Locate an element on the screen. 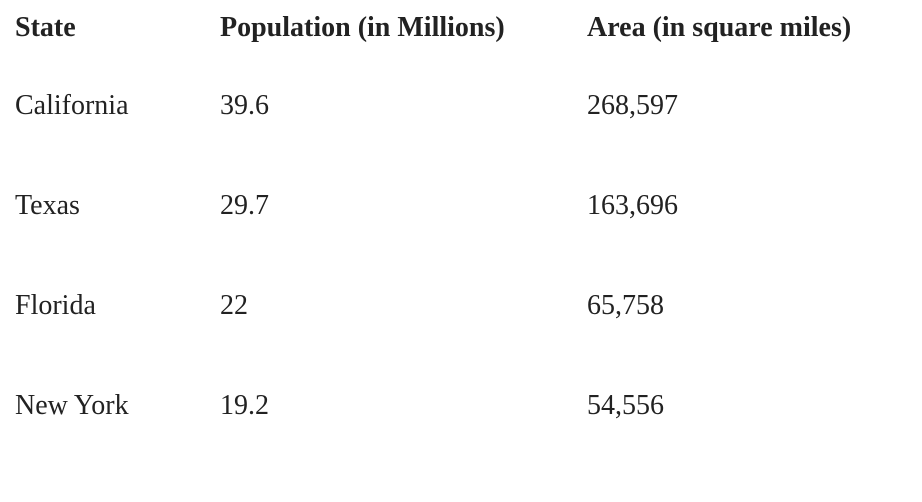  header-area: Area (in square miles) is located at coordinates (719, 27).